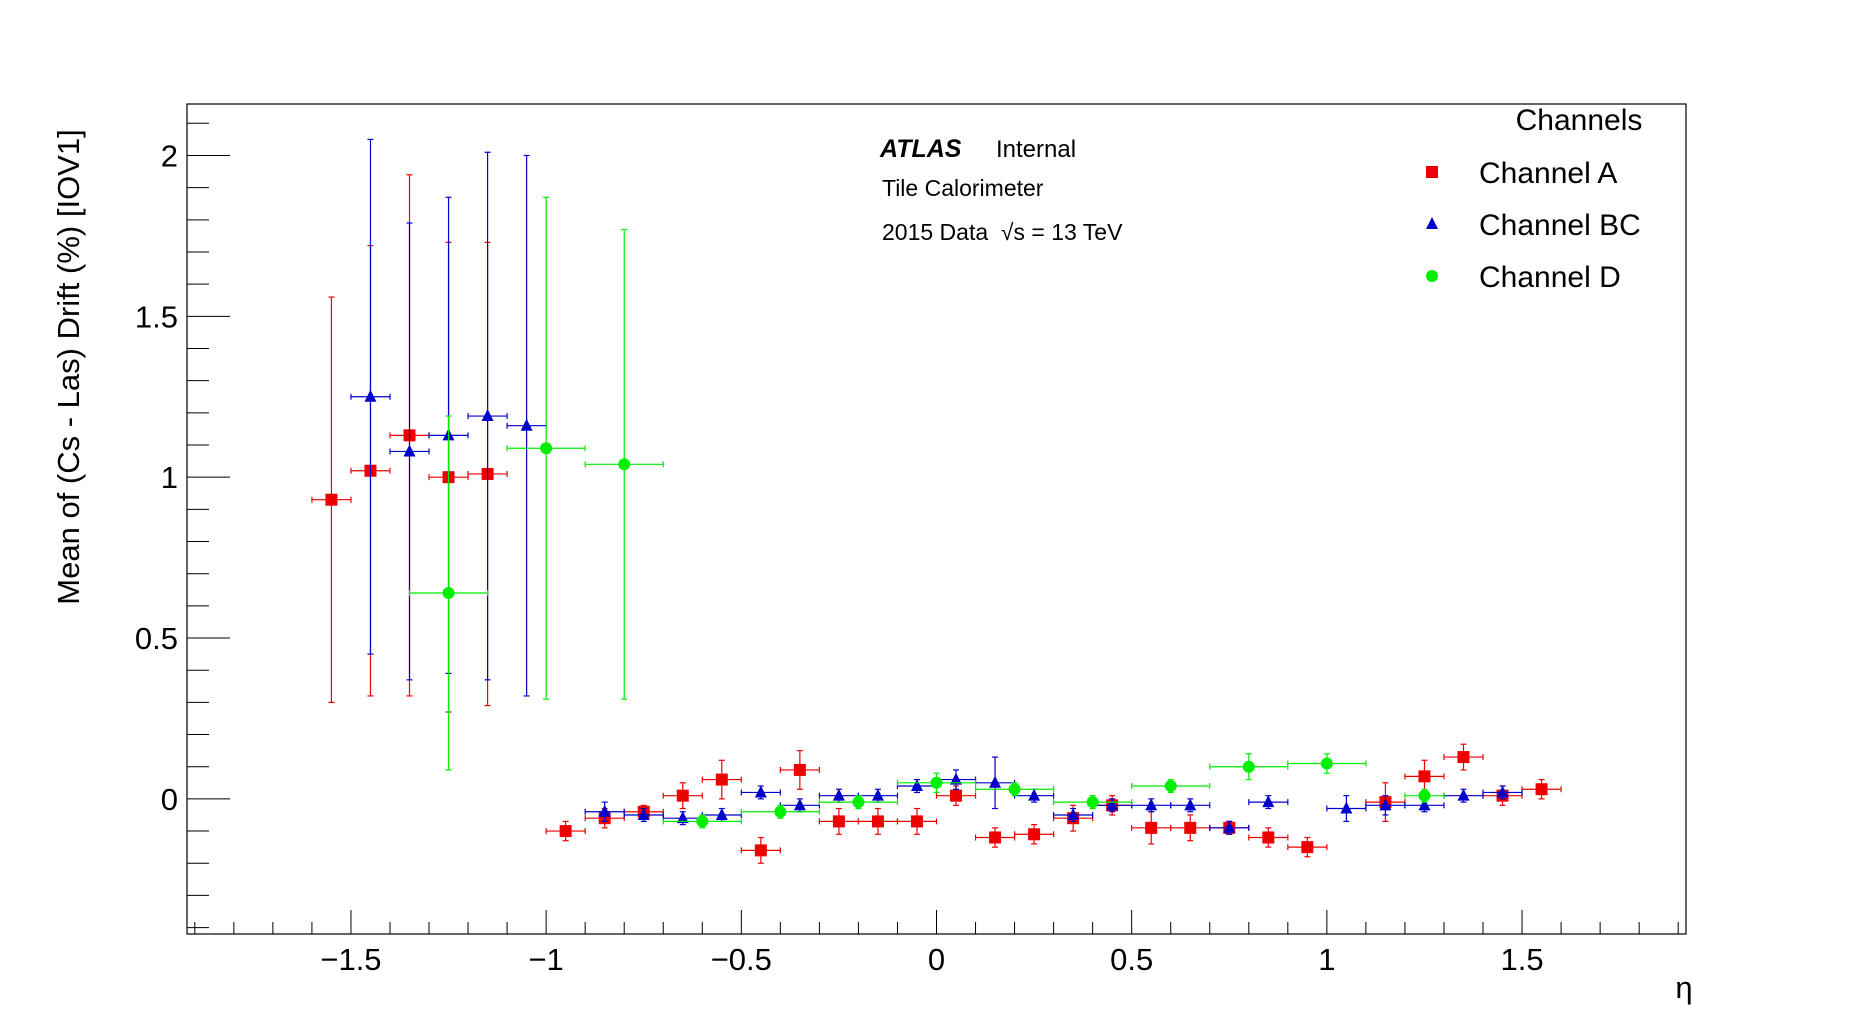 The width and height of the screenshot is (1853, 1027). Describe the element at coordinates (1521, 959) in the screenshot. I see `x-tick-label: 1.5` at that location.